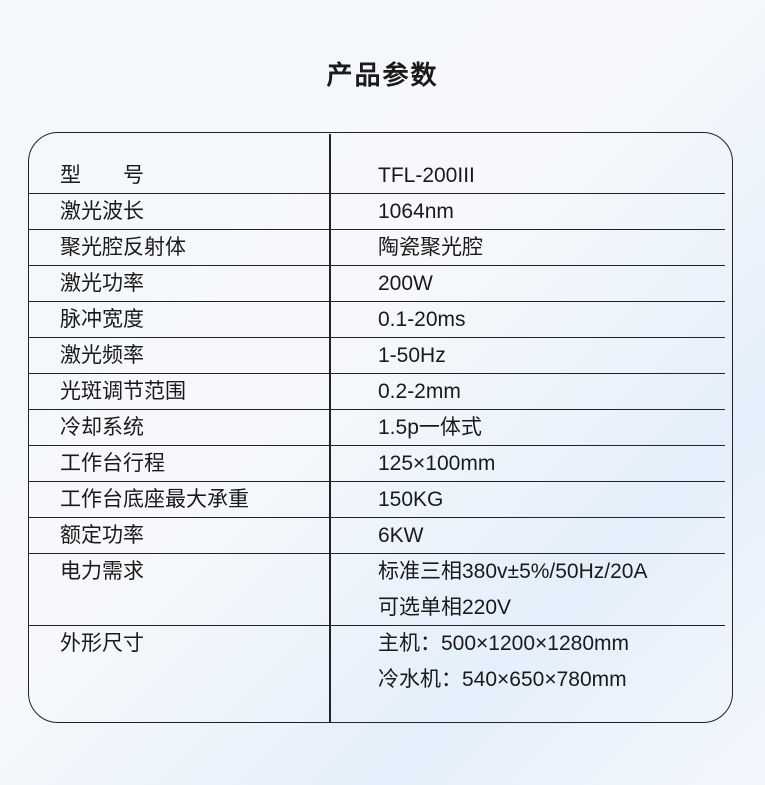 Image resolution: width=765 pixels, height=785 pixels. Describe the element at coordinates (102, 427) in the screenshot. I see `row-label: 冷却系统` at that location.